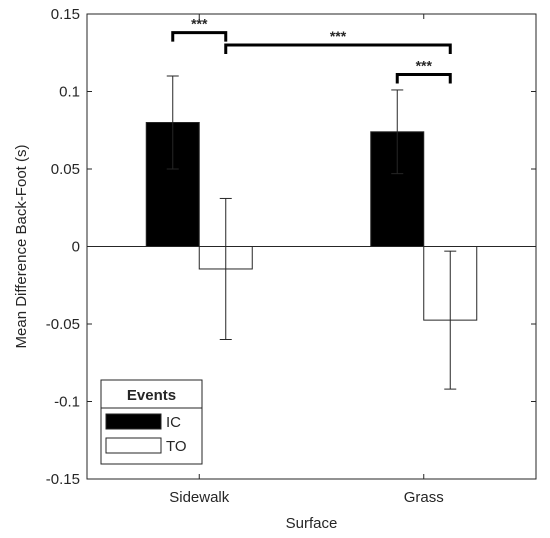 This screenshot has height=538, width=550. Describe the element at coordinates (151, 395) in the screenshot. I see `legend-title: Events` at that location.